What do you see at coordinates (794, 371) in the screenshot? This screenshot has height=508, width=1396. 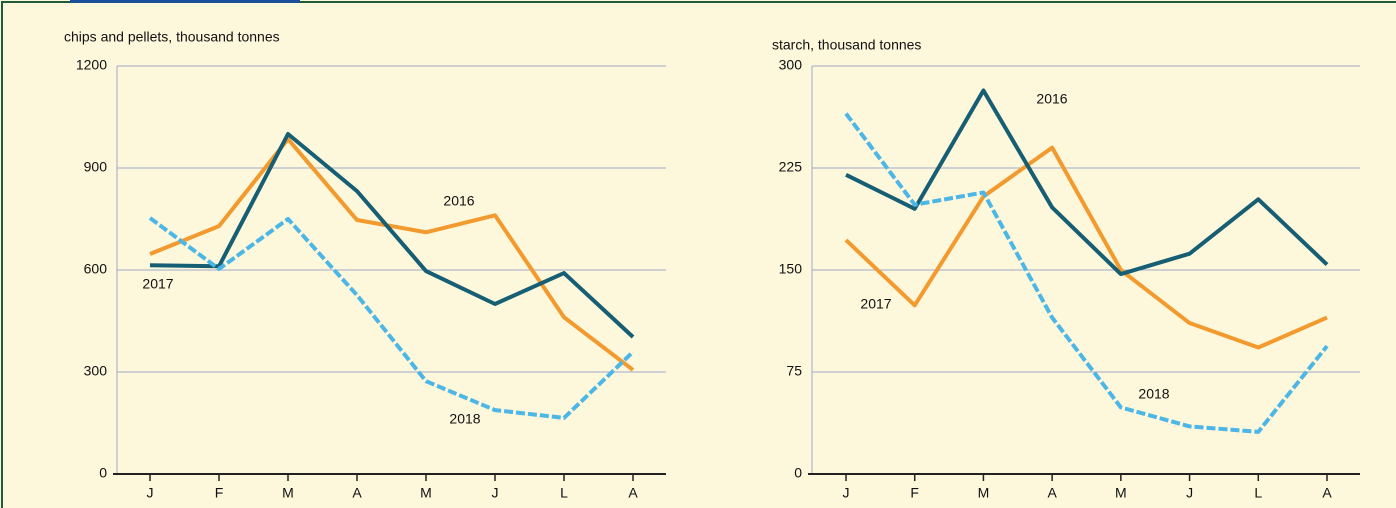 I see `y-tick-label: 75` at bounding box center [794, 371].